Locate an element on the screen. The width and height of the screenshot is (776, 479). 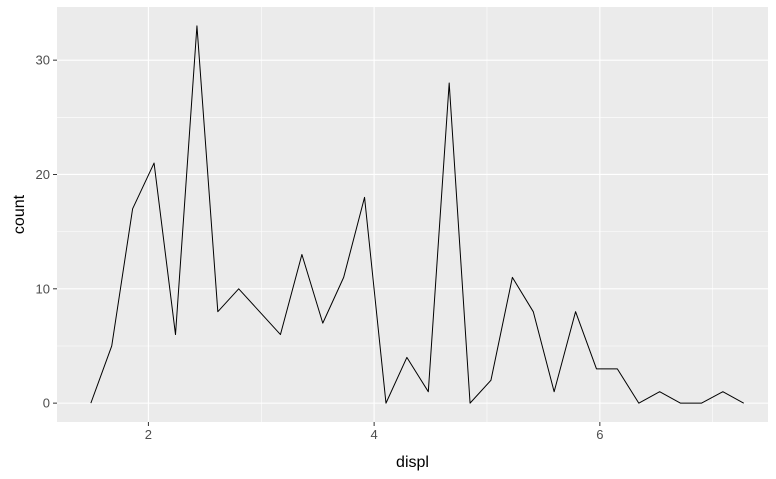
x-tick-label: 6 is located at coordinates (599, 434).